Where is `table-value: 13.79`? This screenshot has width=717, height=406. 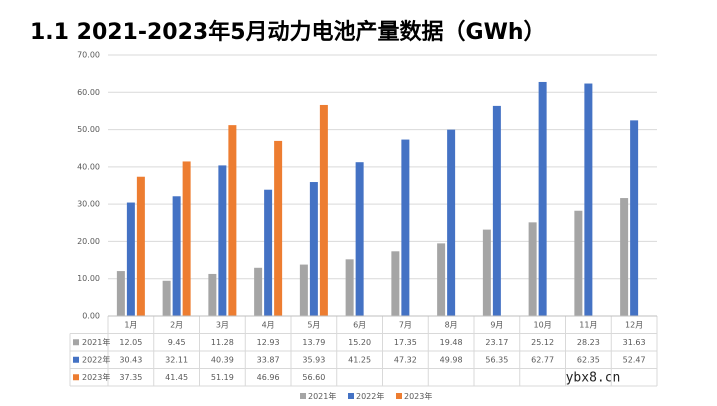 table-value: 13.79 is located at coordinates (313, 342).